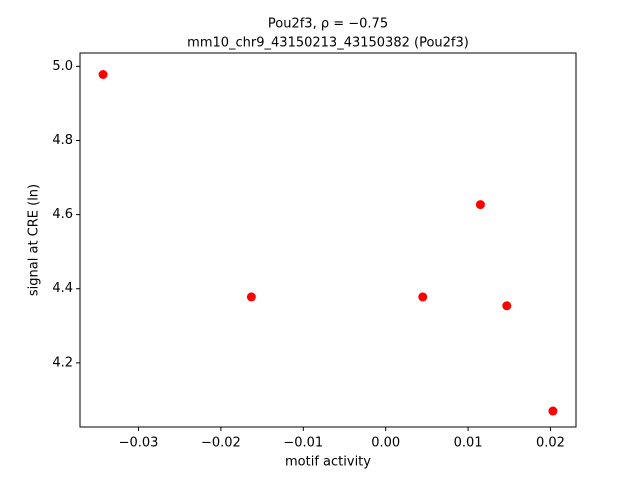  I want to click on x-tick-label: −0.01, so click(303, 443).